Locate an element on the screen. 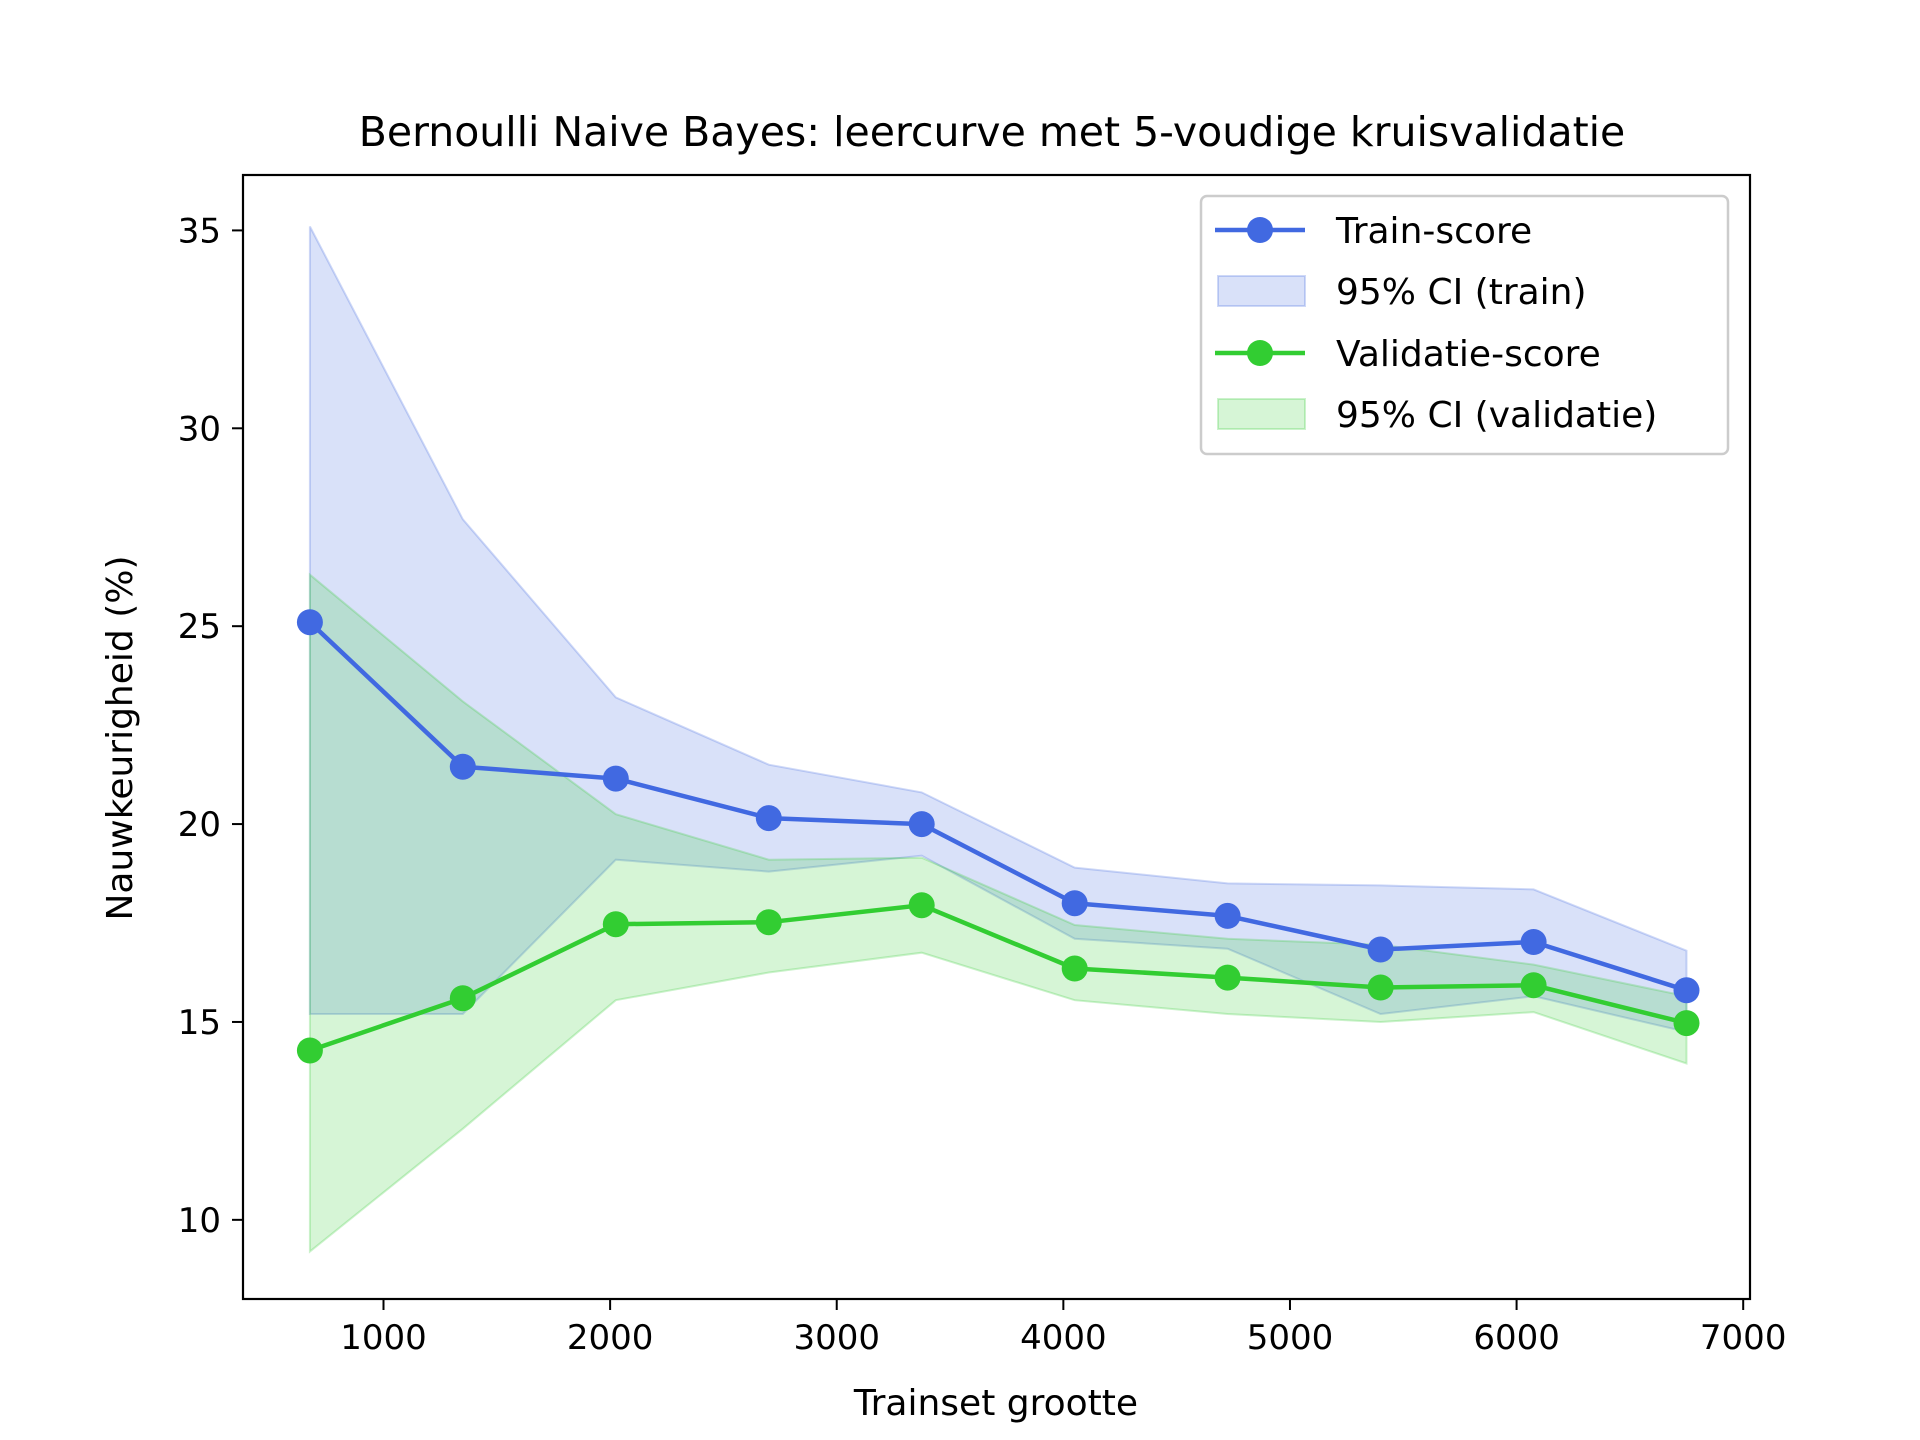  x-tick-label: 3000 is located at coordinates (836, 1338).